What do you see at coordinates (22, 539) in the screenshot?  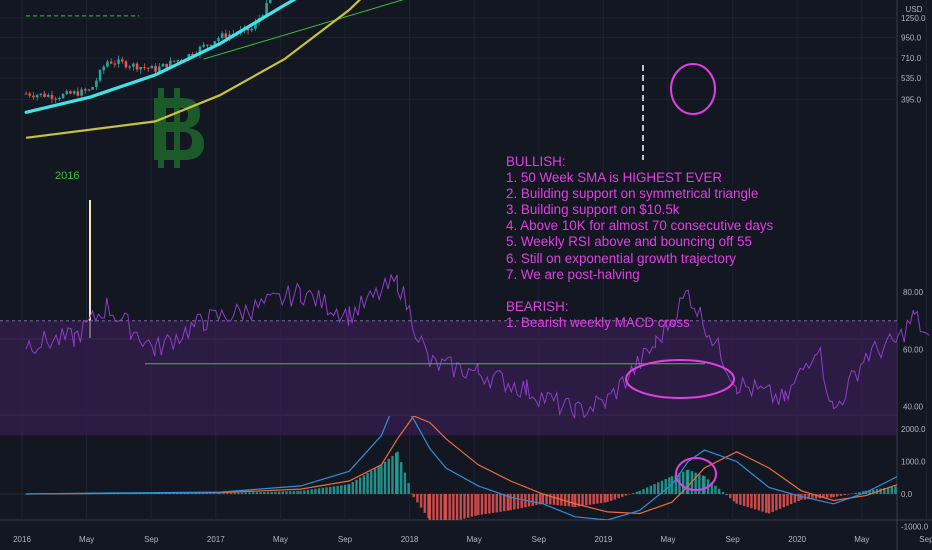 I see `x-tick-label: 2016` at bounding box center [22, 539].